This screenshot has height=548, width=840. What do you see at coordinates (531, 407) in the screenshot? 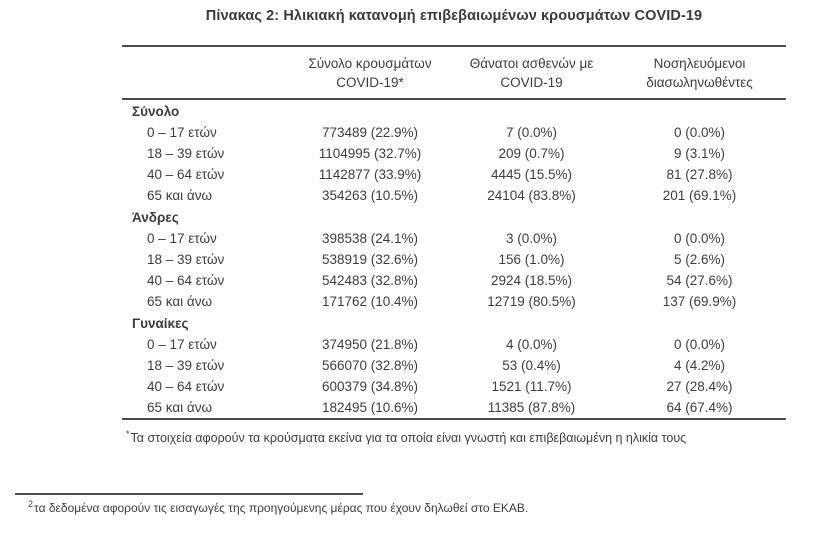
I see `deaths-cell: 11385 (87.8%)` at bounding box center [531, 407].